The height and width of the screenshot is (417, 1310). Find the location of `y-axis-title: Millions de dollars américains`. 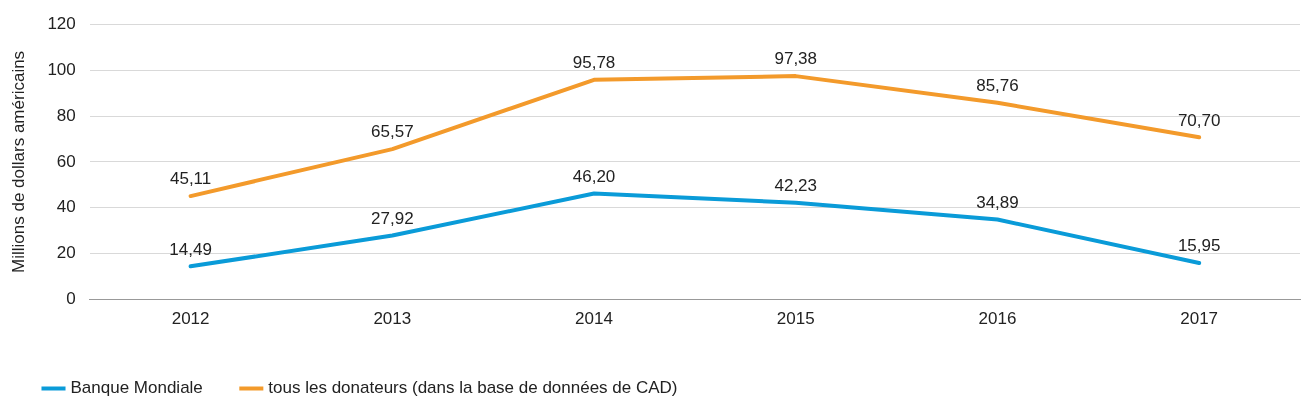

y-axis-title: Millions de dollars américains is located at coordinates (18, 161).